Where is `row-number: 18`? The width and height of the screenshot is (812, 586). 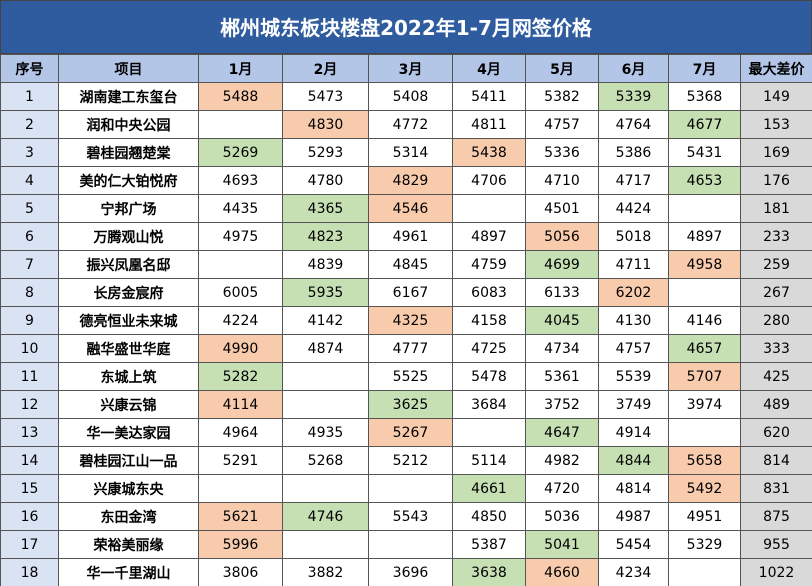
row-number: 18 is located at coordinates (29, 572).